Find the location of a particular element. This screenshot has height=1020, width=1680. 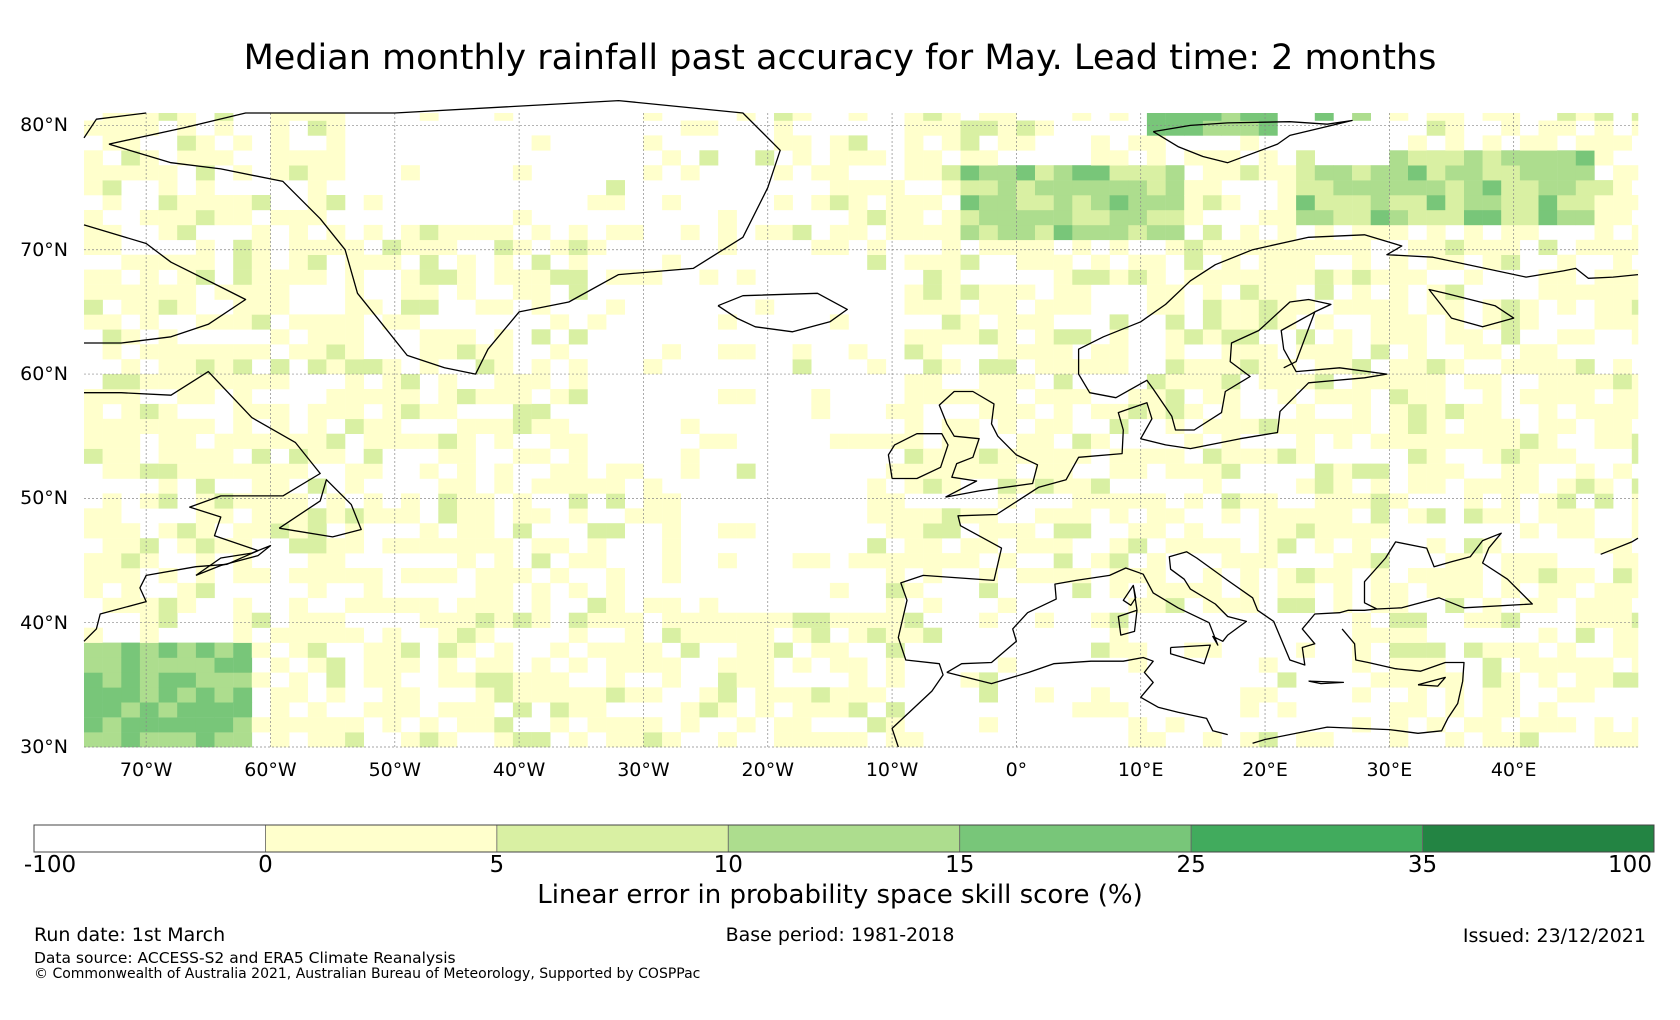

longitude-label: 70°W is located at coordinates (146, 770).